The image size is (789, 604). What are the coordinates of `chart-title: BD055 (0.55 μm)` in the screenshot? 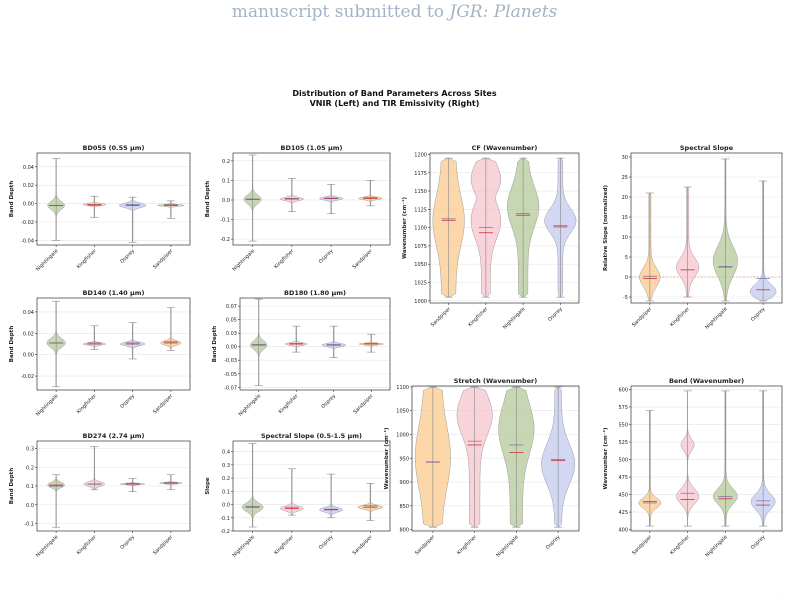 It's located at (114, 148).